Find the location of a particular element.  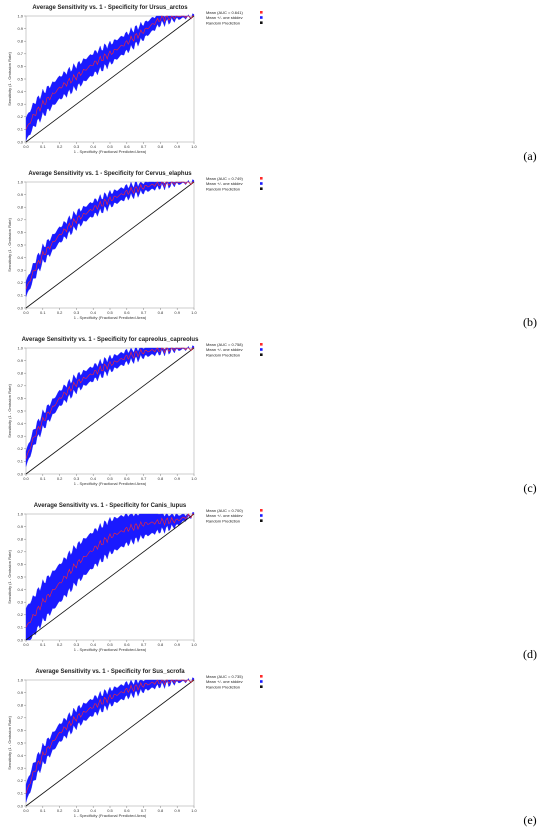

panel-label: (e) is located at coordinates (529, 820).